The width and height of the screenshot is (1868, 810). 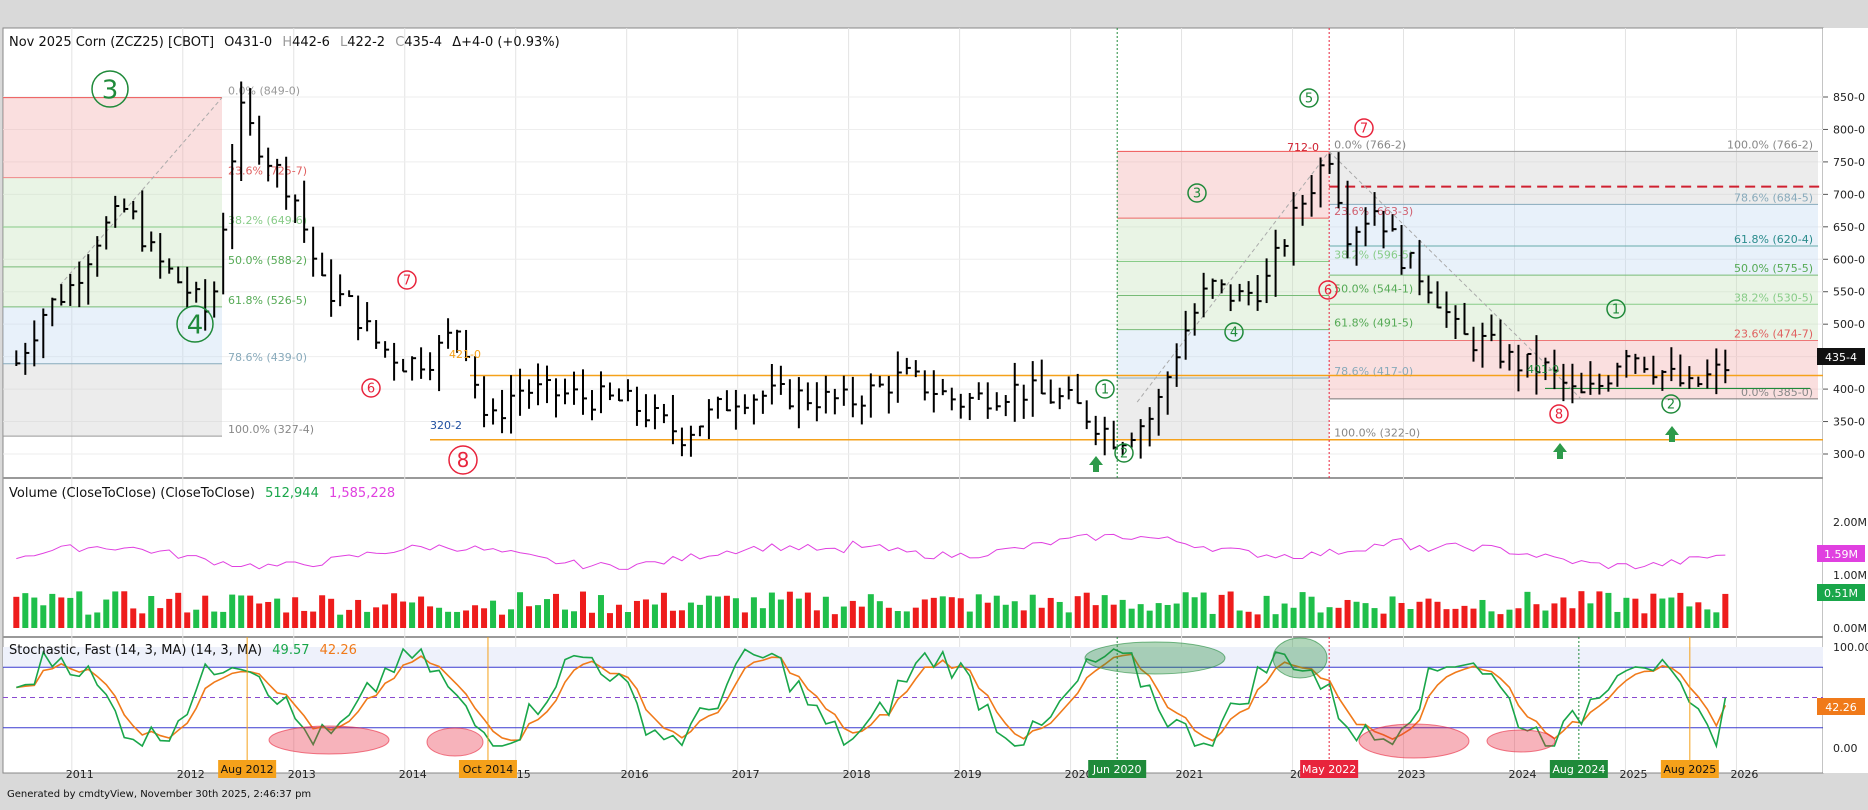 I want to click on fib-label: 50.0% (588-2), so click(x=267, y=260).